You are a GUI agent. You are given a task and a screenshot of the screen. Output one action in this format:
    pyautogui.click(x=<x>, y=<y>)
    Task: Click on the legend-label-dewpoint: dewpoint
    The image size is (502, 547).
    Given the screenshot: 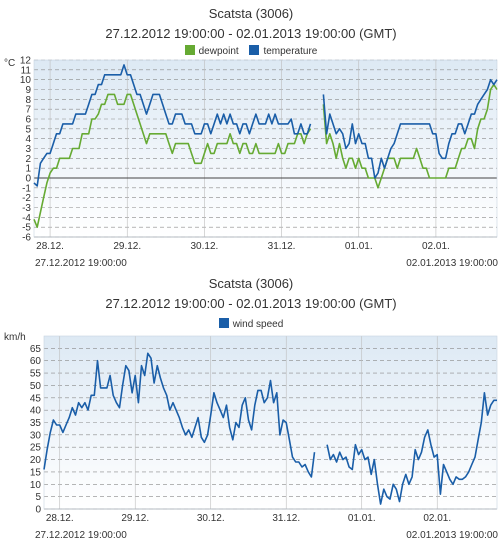 What is the action you would take?
    pyautogui.click(x=218, y=51)
    